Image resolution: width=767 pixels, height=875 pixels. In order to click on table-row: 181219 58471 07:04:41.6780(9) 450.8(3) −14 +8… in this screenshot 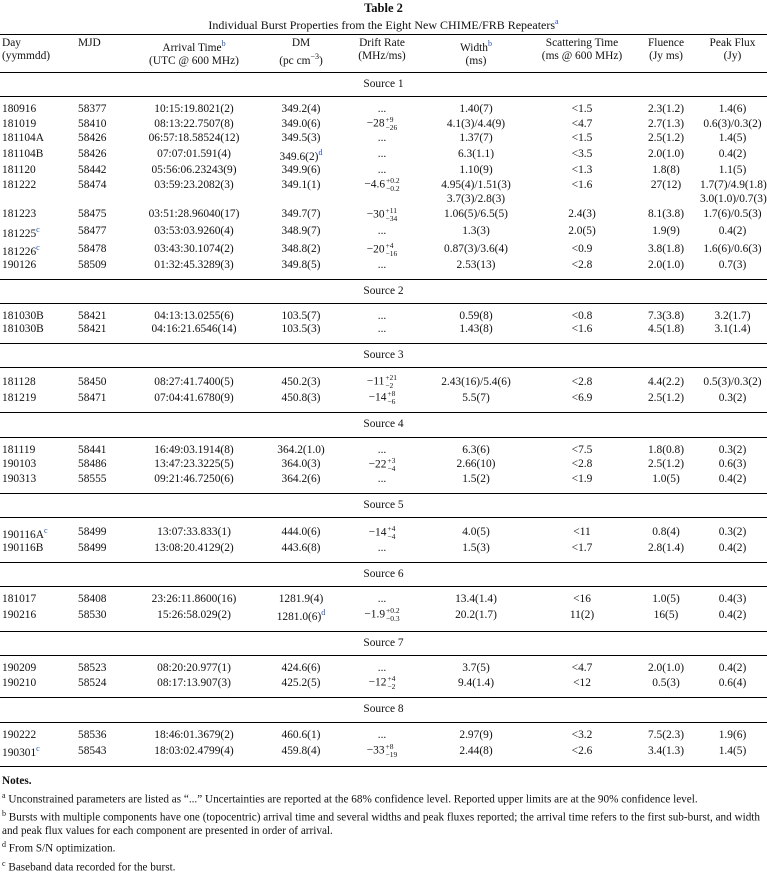, I will do `click(383, 398)`.